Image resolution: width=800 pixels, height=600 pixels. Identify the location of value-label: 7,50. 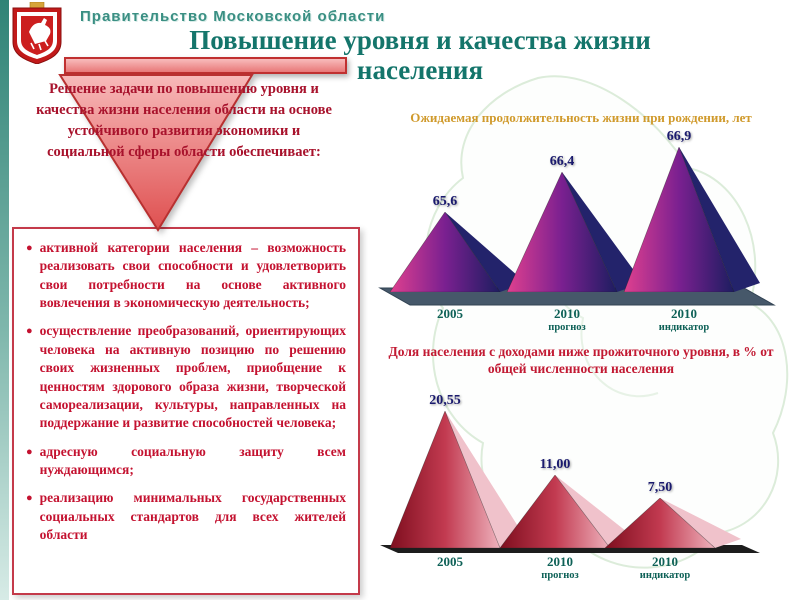
(660, 487).